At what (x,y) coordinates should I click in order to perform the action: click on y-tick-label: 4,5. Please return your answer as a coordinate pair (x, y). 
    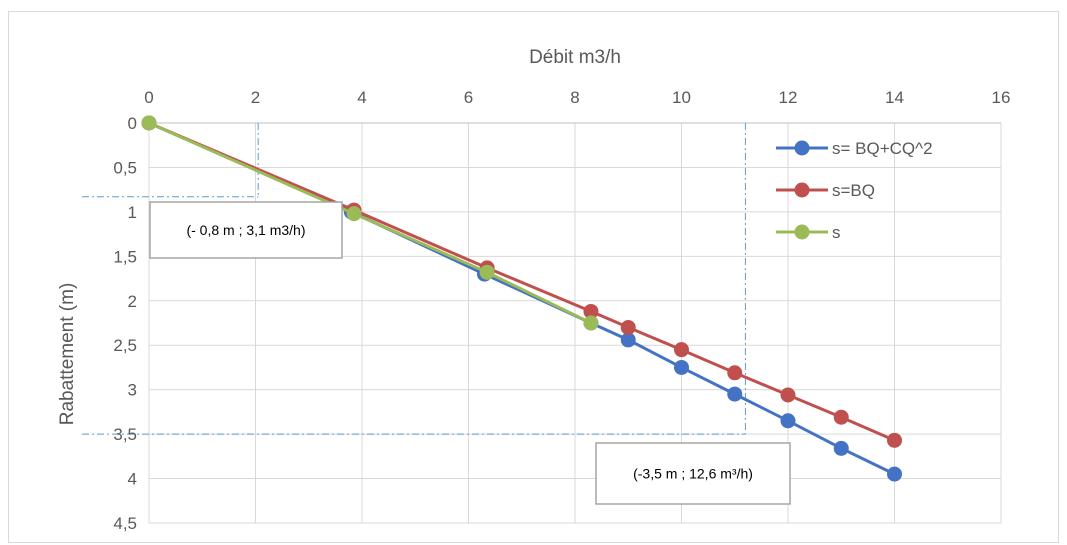
    Looking at the image, I should click on (125, 523).